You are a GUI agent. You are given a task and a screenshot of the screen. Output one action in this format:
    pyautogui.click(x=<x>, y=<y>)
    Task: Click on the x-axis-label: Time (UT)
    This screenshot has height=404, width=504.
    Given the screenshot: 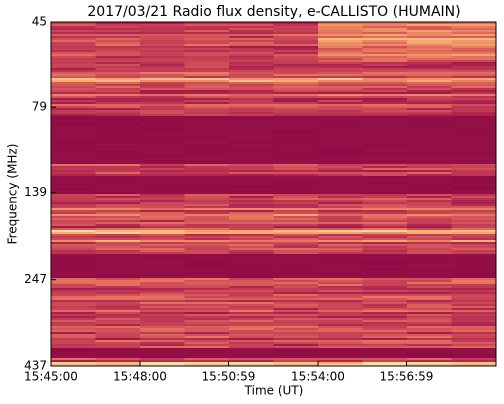 What is the action you would take?
    pyautogui.click(x=274, y=391)
    